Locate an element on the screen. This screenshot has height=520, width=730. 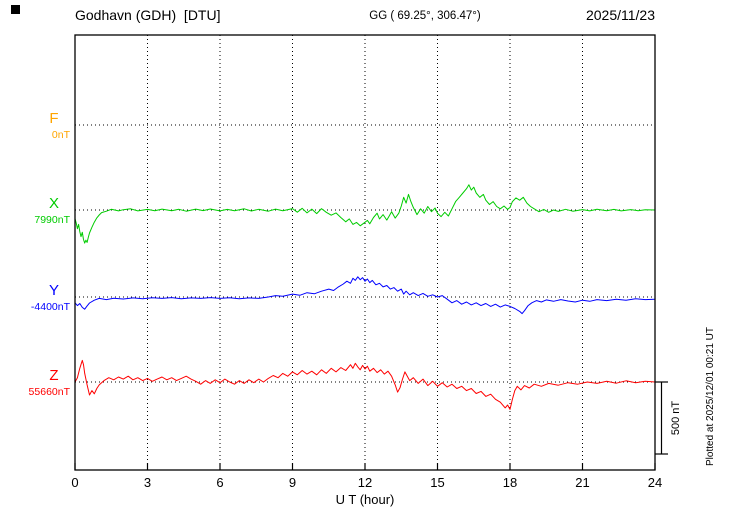
series-letter-F: F is located at coordinates (53, 118).